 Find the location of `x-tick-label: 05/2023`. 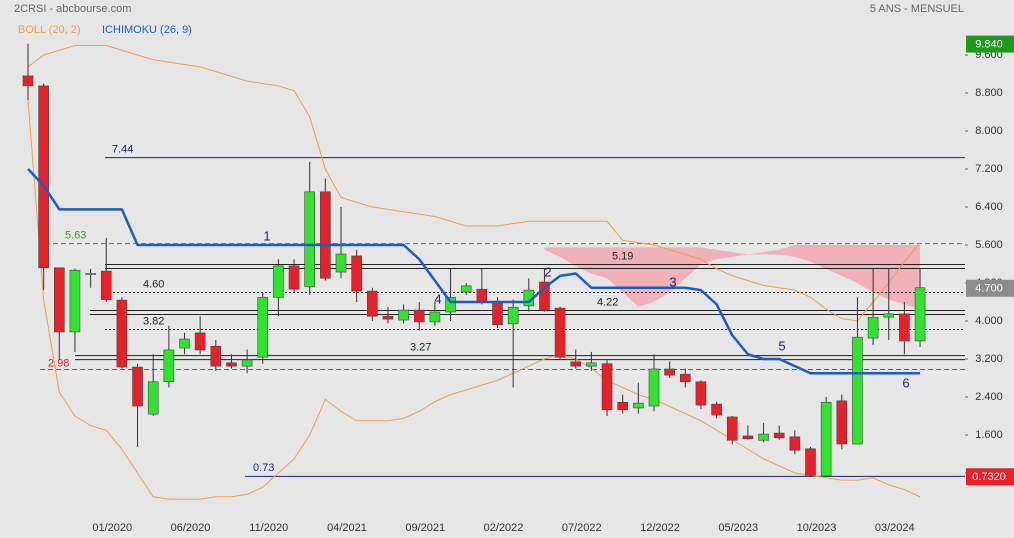

x-tick-label: 05/2023 is located at coordinates (738, 528).